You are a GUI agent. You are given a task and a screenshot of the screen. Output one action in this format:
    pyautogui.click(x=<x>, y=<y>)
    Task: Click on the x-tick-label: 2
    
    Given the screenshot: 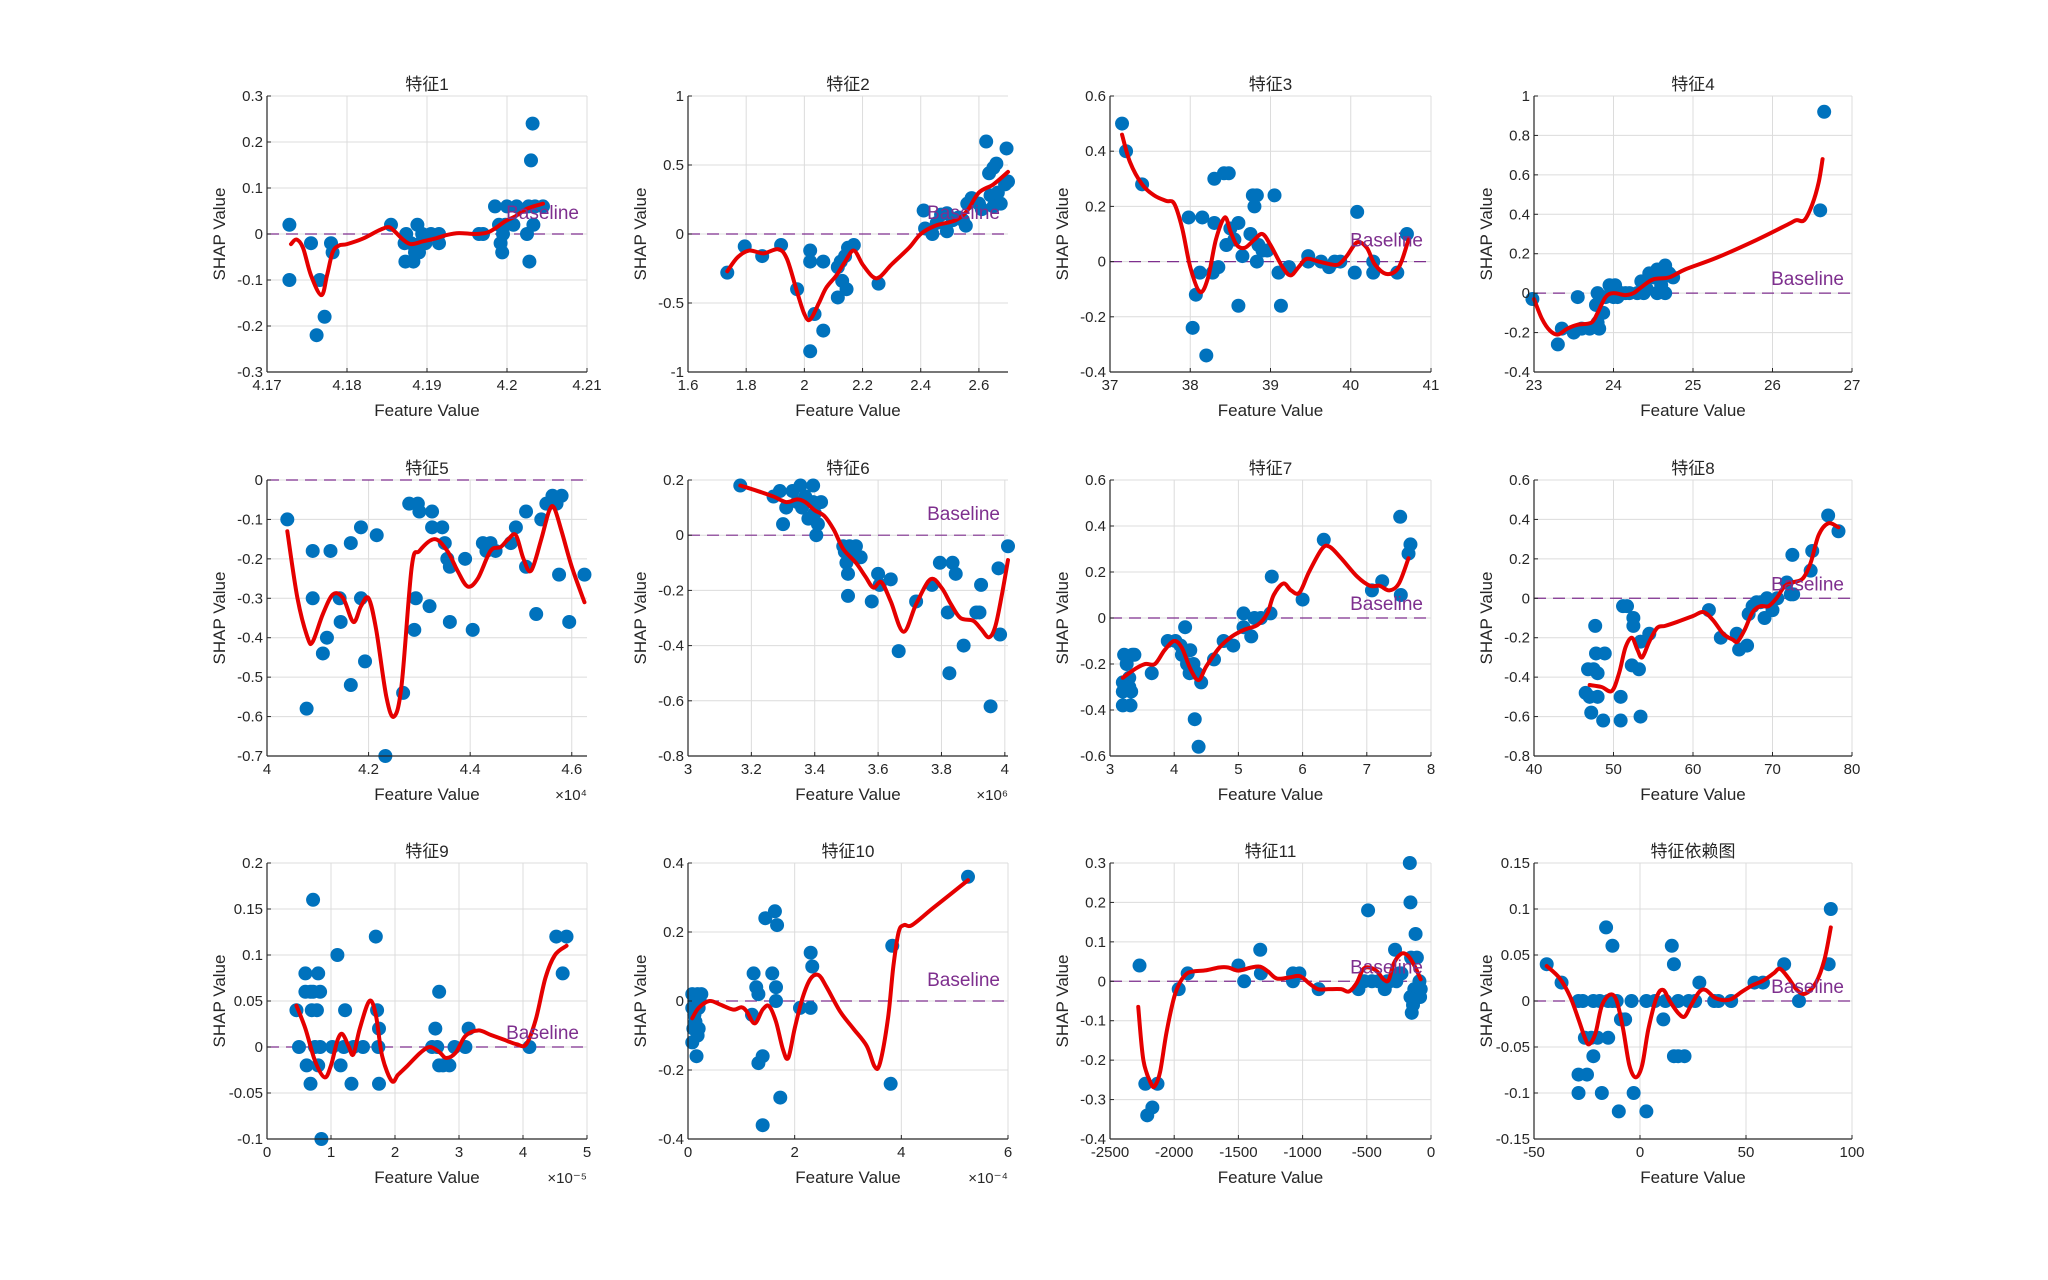 What is the action you would take?
    pyautogui.click(x=395, y=1152)
    